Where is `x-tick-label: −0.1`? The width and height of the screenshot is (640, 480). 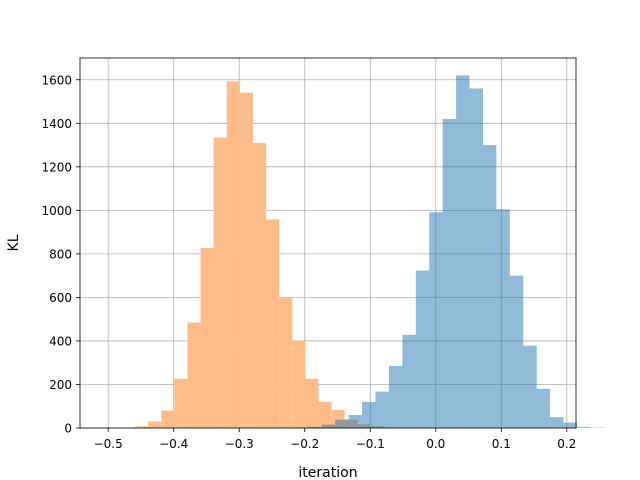
x-tick-label: −0.1 is located at coordinates (370, 444).